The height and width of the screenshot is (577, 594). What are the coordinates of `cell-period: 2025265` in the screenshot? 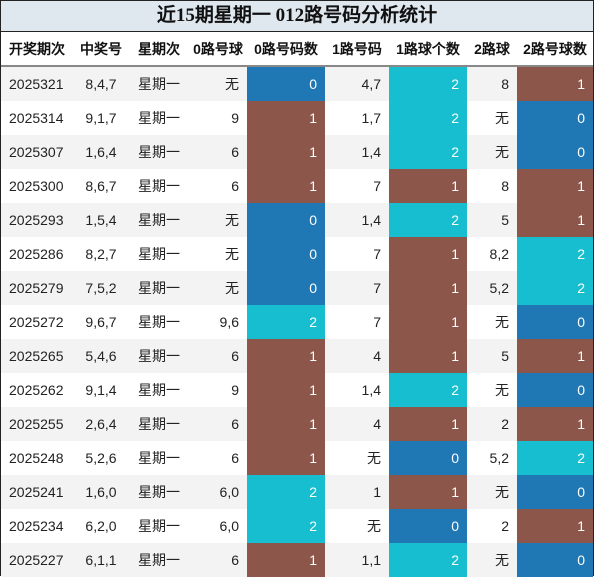 It's located at (37, 356).